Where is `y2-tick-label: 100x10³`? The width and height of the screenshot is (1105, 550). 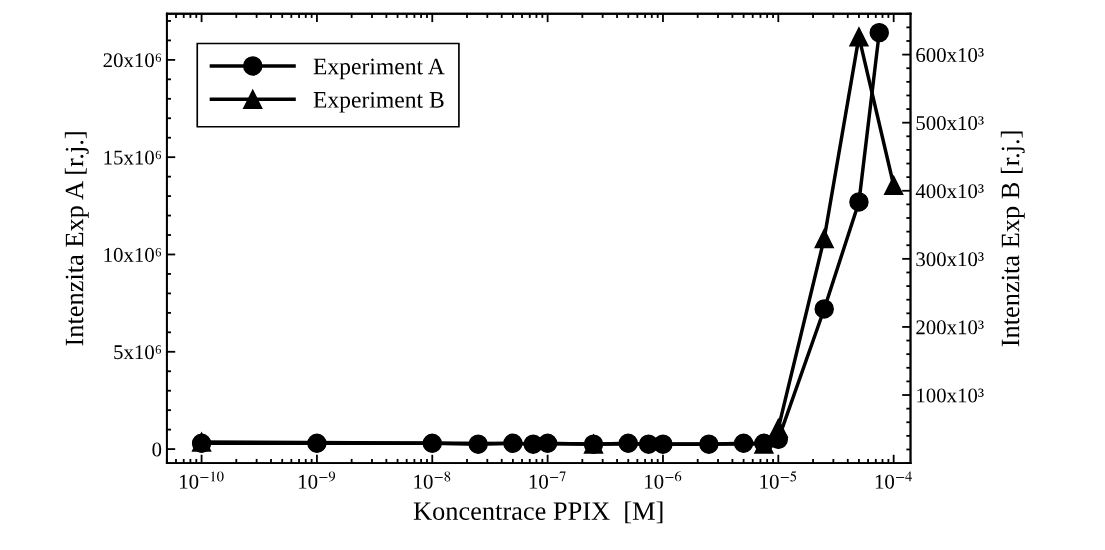 y2-tick-label: 100x10³ is located at coordinates (950, 395).